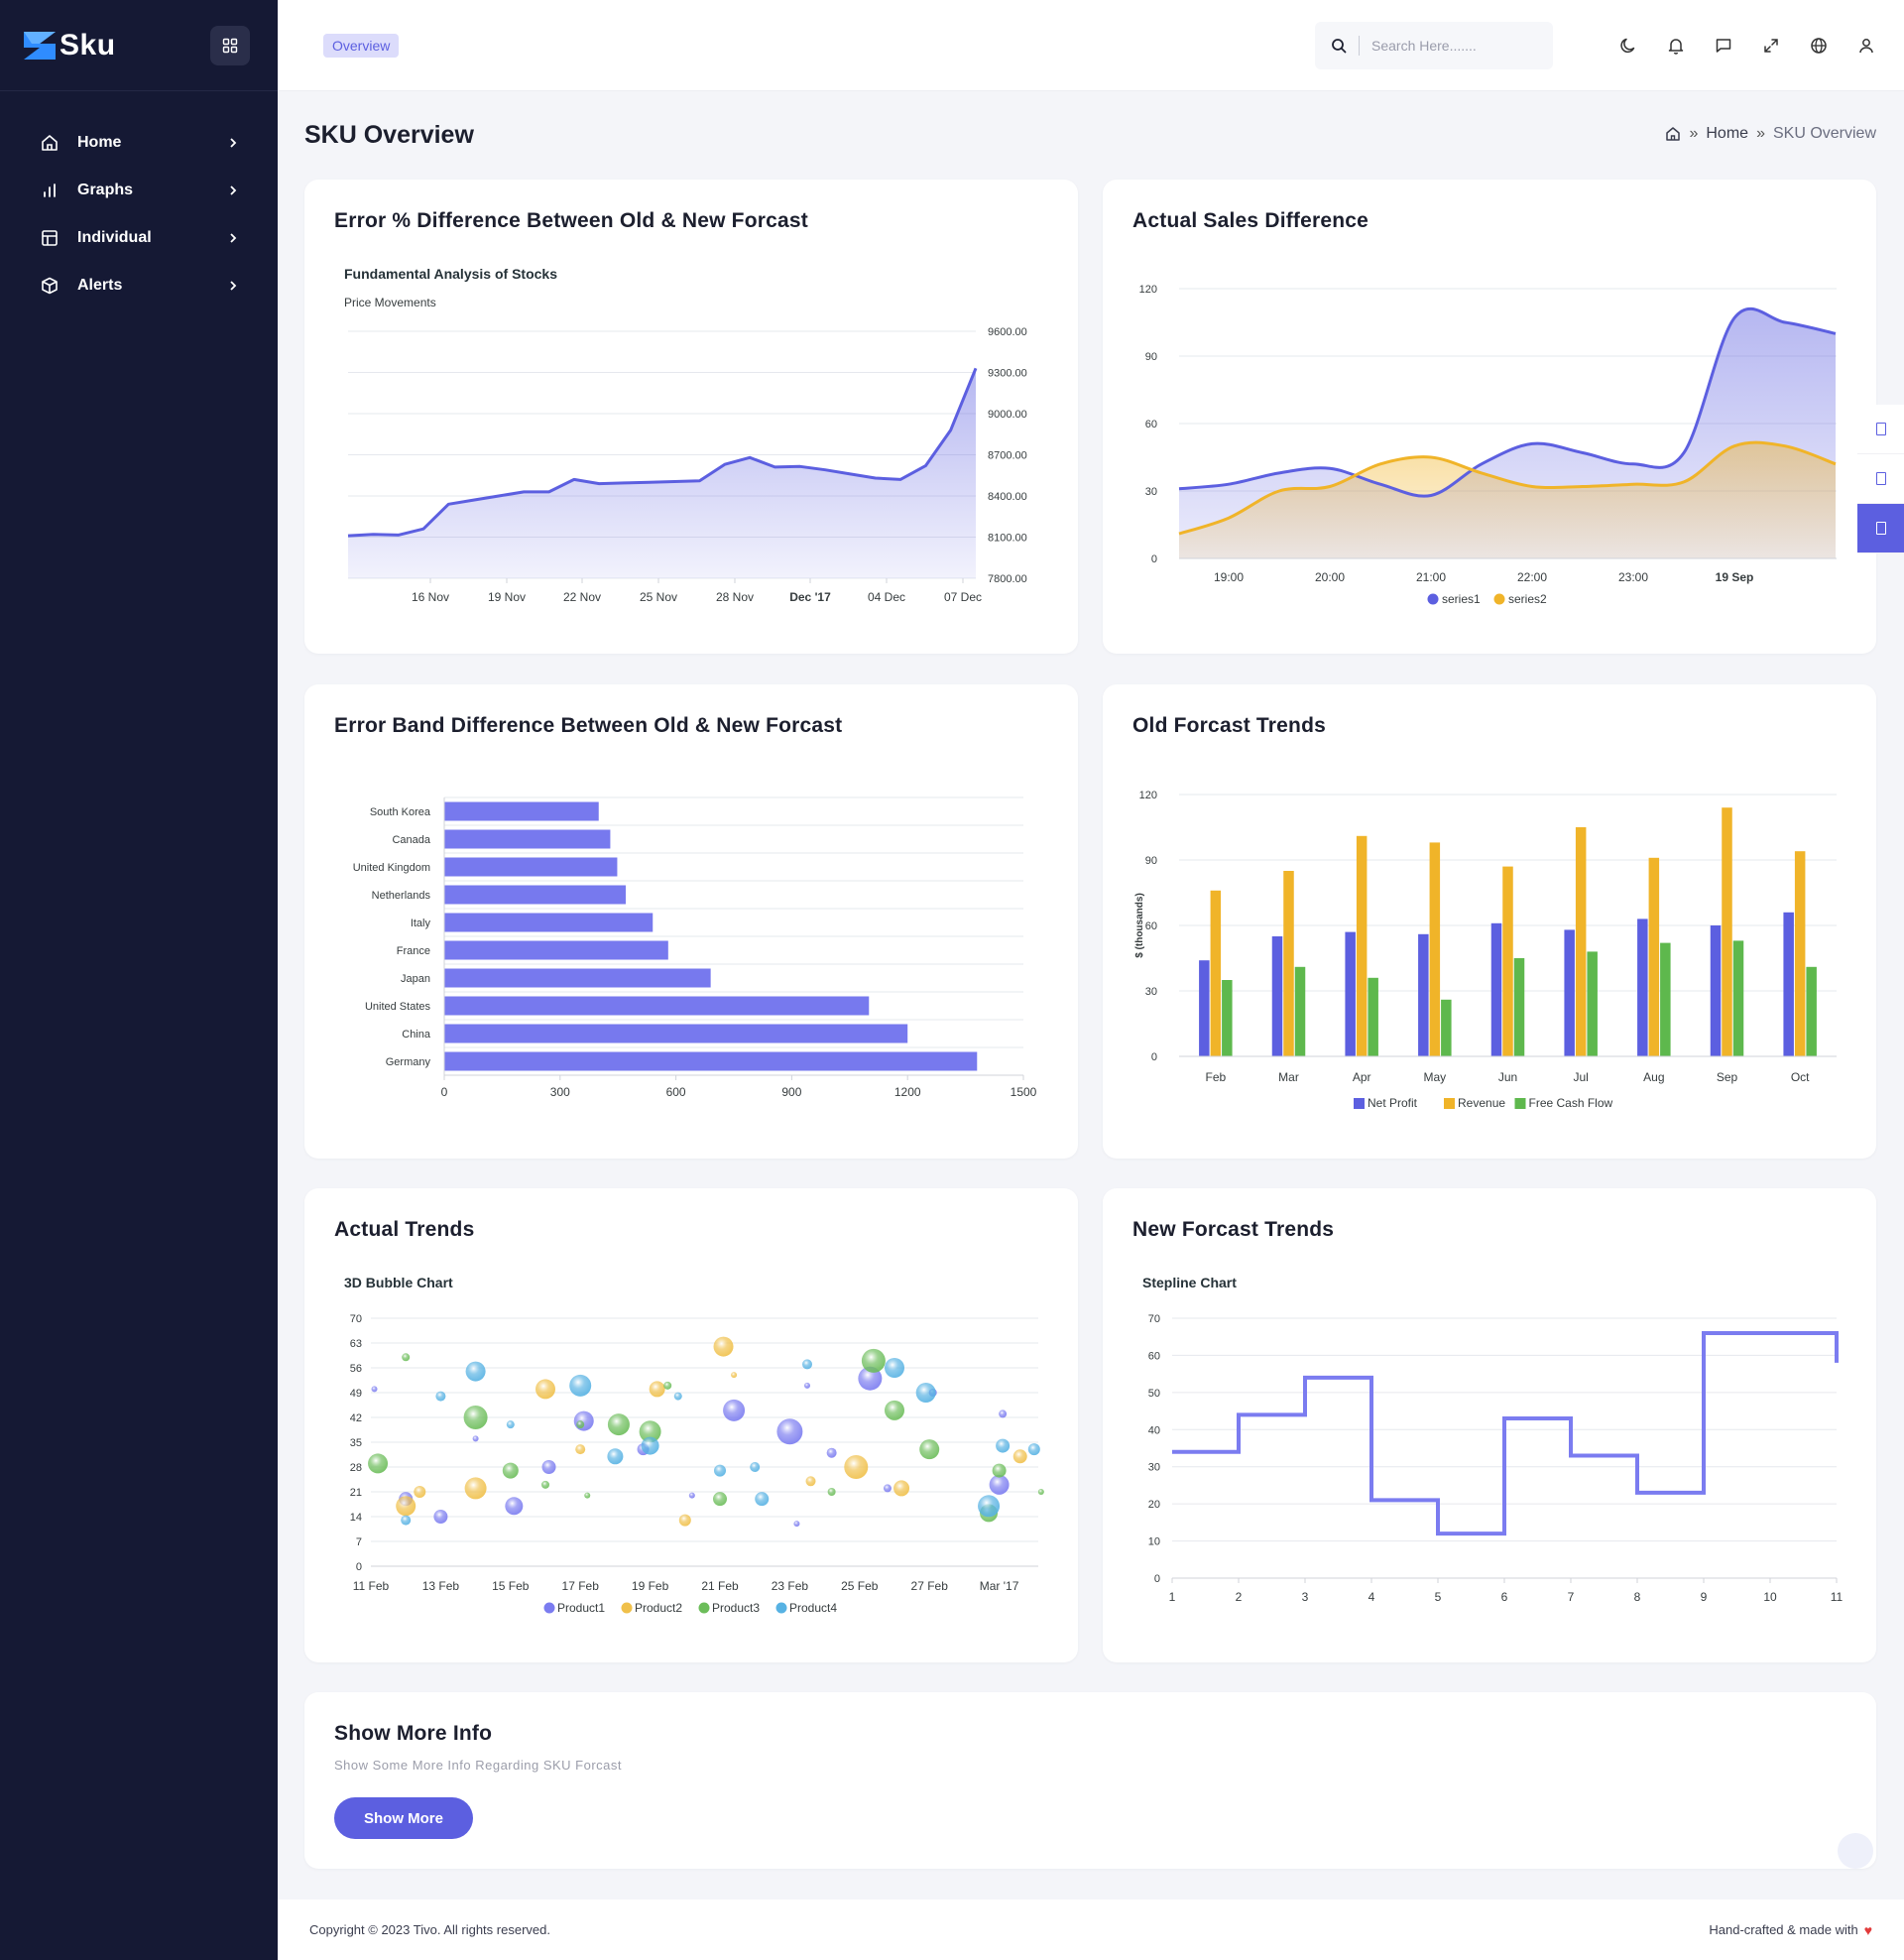 The height and width of the screenshot is (1960, 1904). Describe the element at coordinates (139, 143) in the screenshot. I see `sidebar-item-home: Home` at that location.